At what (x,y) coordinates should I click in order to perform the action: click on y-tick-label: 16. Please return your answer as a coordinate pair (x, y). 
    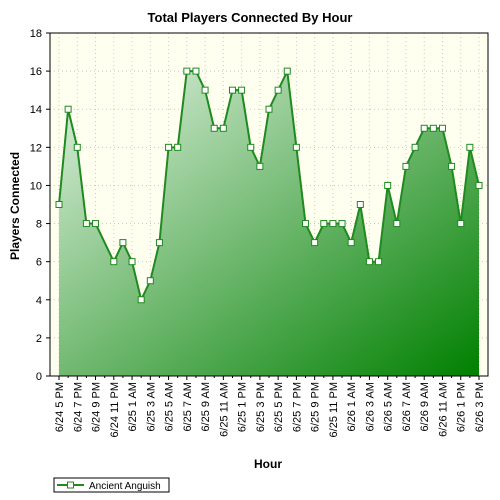
    Looking at the image, I should click on (36, 72).